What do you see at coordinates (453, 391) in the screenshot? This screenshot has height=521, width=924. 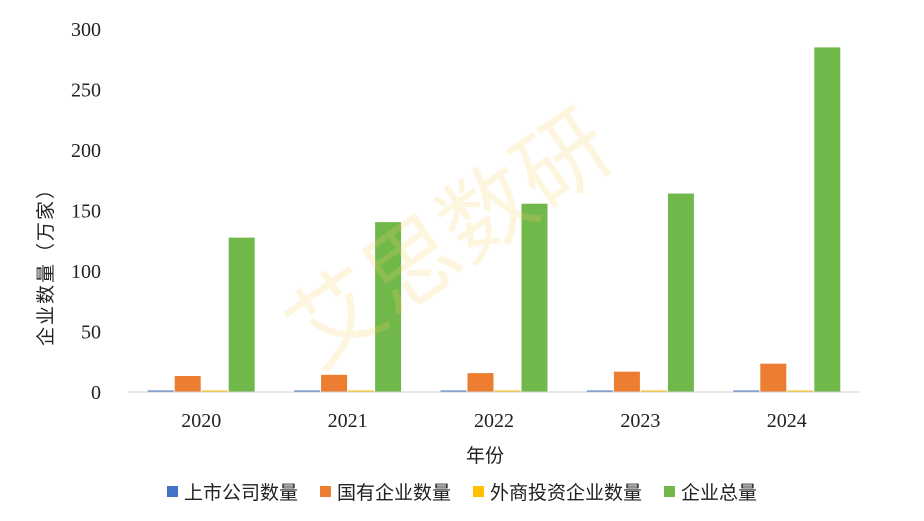 I see `bar-1-2022` at bounding box center [453, 391].